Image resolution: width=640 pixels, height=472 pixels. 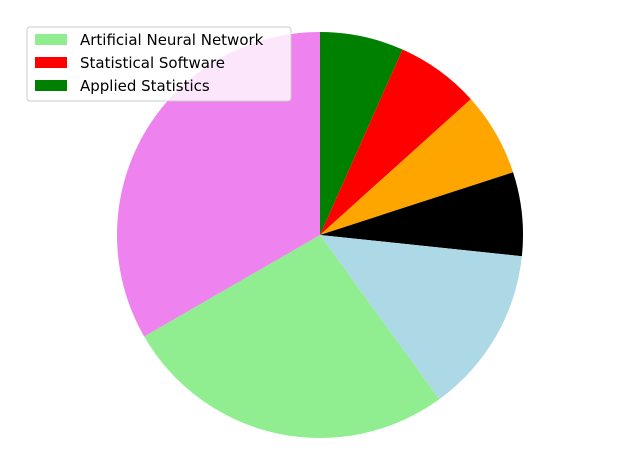 What do you see at coordinates (172, 40) in the screenshot?
I see `legend-label-0: Artificial Neural Network` at bounding box center [172, 40].